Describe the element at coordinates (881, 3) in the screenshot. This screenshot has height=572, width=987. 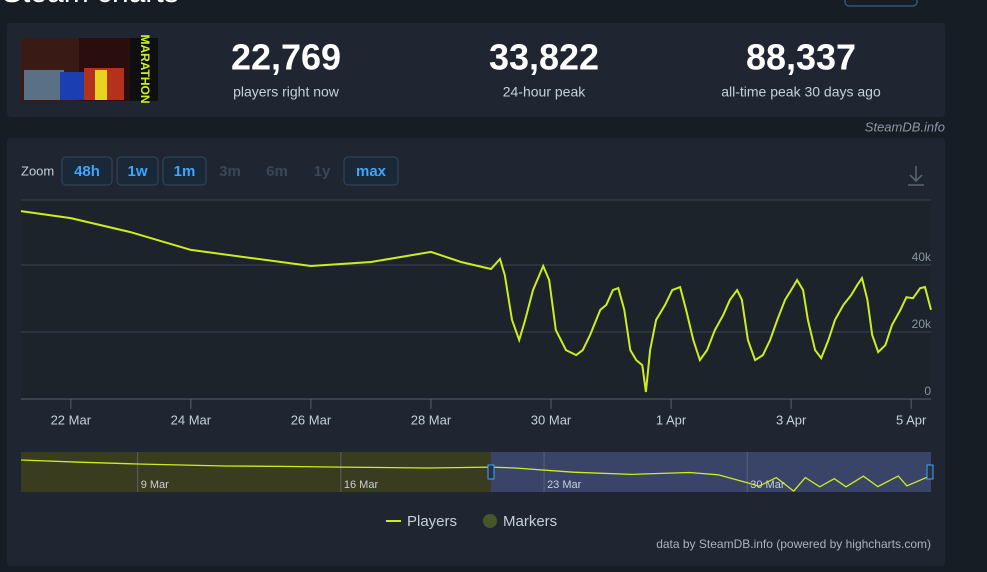
I see `header-button` at that location.